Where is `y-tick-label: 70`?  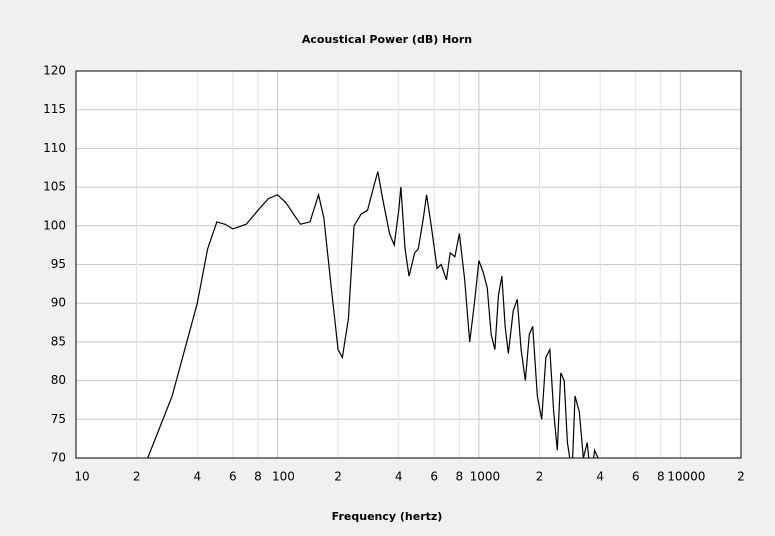
y-tick-label: 70 is located at coordinates (58, 458).